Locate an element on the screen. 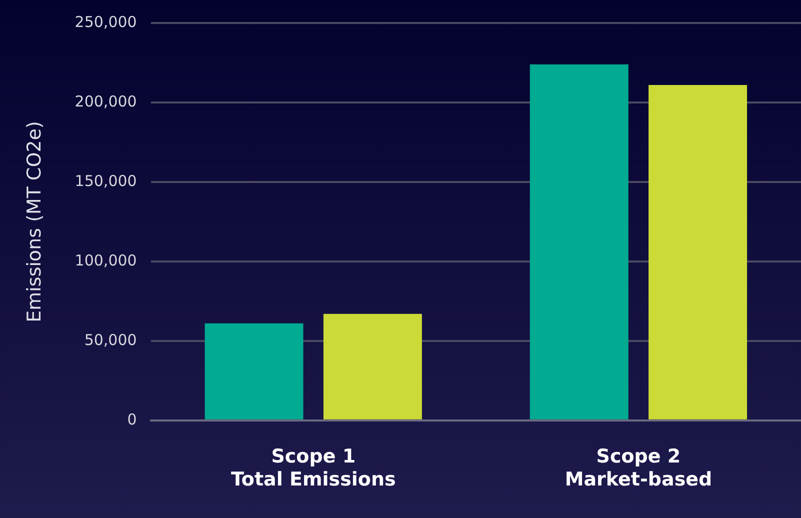 The height and width of the screenshot is (518, 801). y-tick-label: 200,000 is located at coordinates (105, 101).